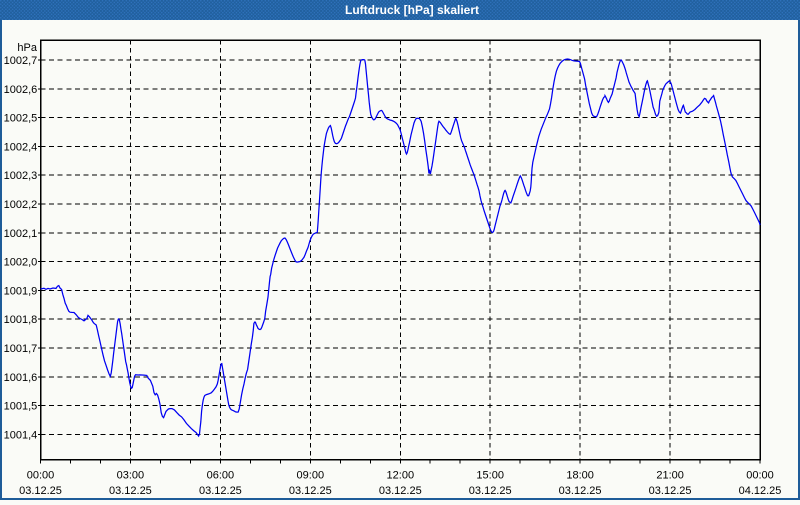  I want to click on svg-text: 18:00, so click(580, 476).